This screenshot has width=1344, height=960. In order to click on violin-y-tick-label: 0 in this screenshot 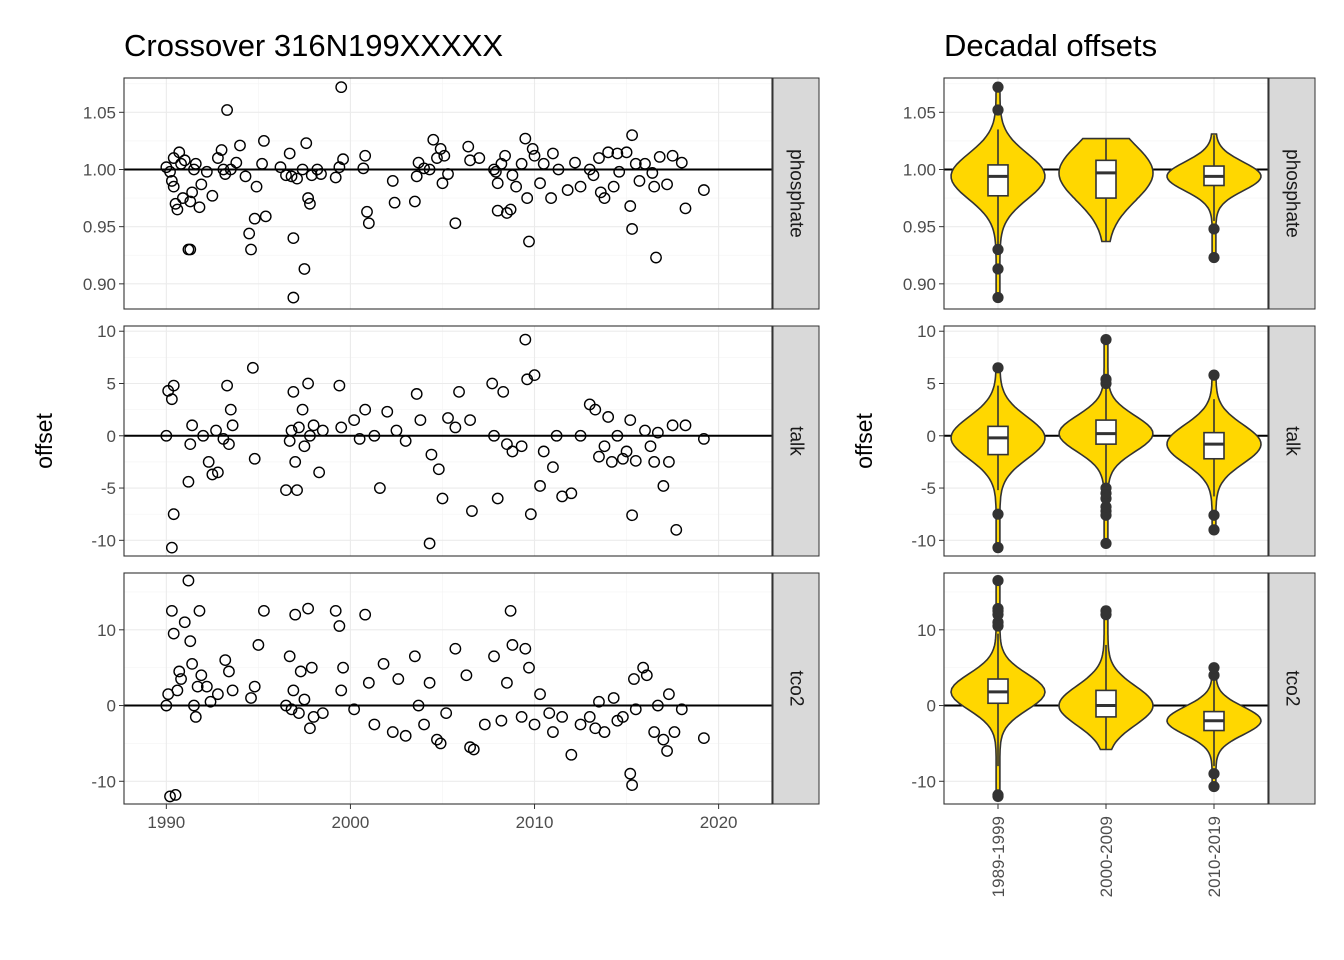, I will do `click(931, 706)`.